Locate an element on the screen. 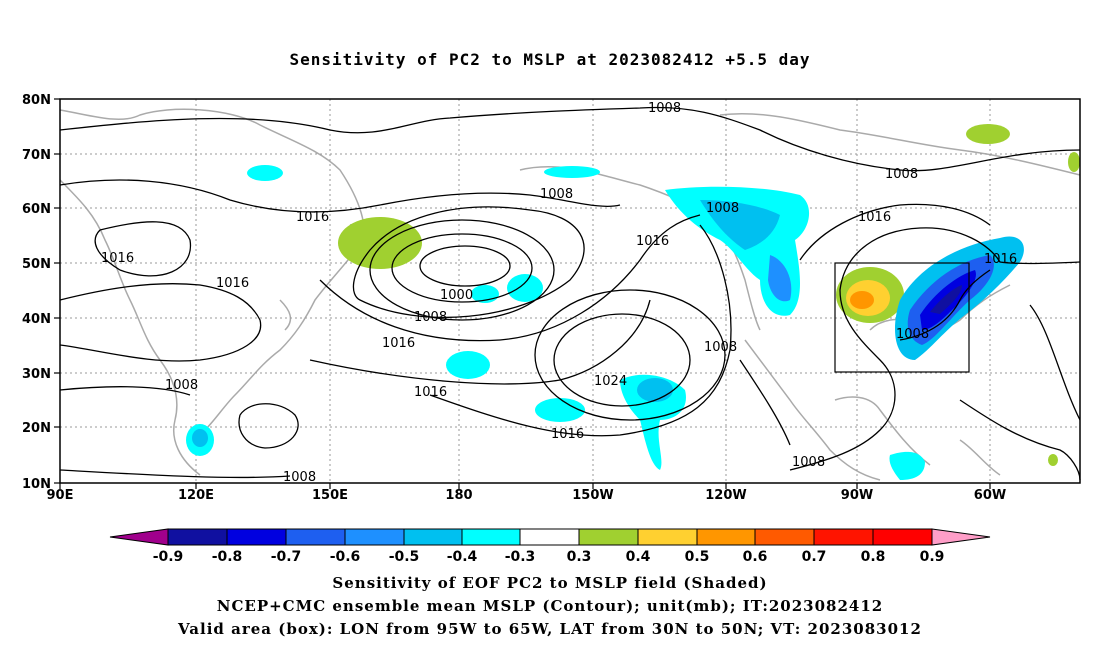 This screenshot has height=650, width=1100. colorbar-low-triangle is located at coordinates (139, 537).